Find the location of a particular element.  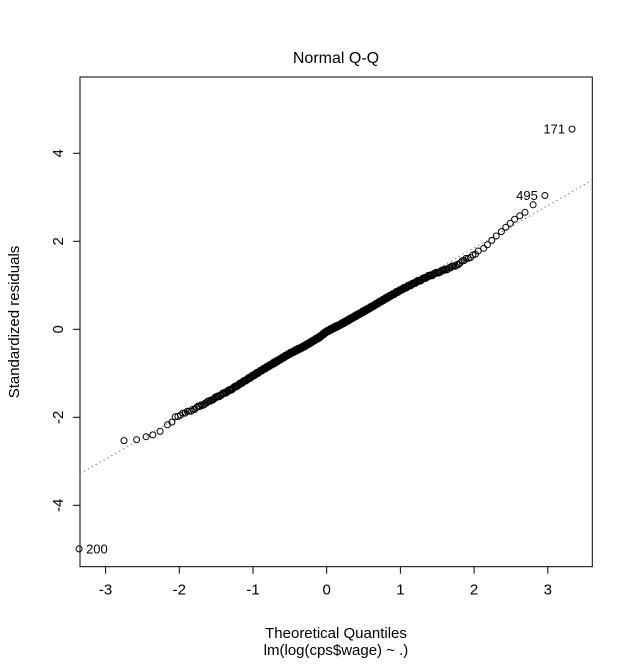

x-tick-label: 3 is located at coordinates (548, 590).